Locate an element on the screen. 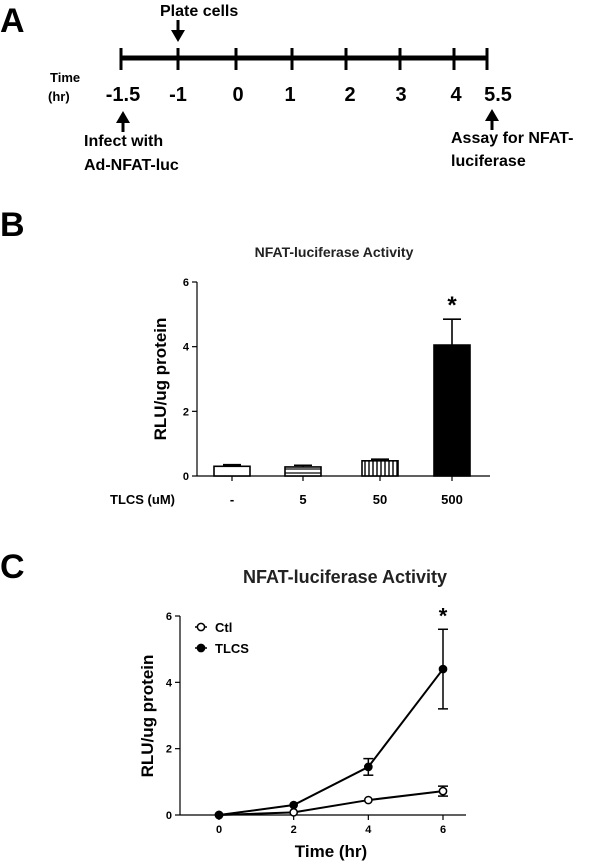  legend-label: Ctl is located at coordinates (223, 627).